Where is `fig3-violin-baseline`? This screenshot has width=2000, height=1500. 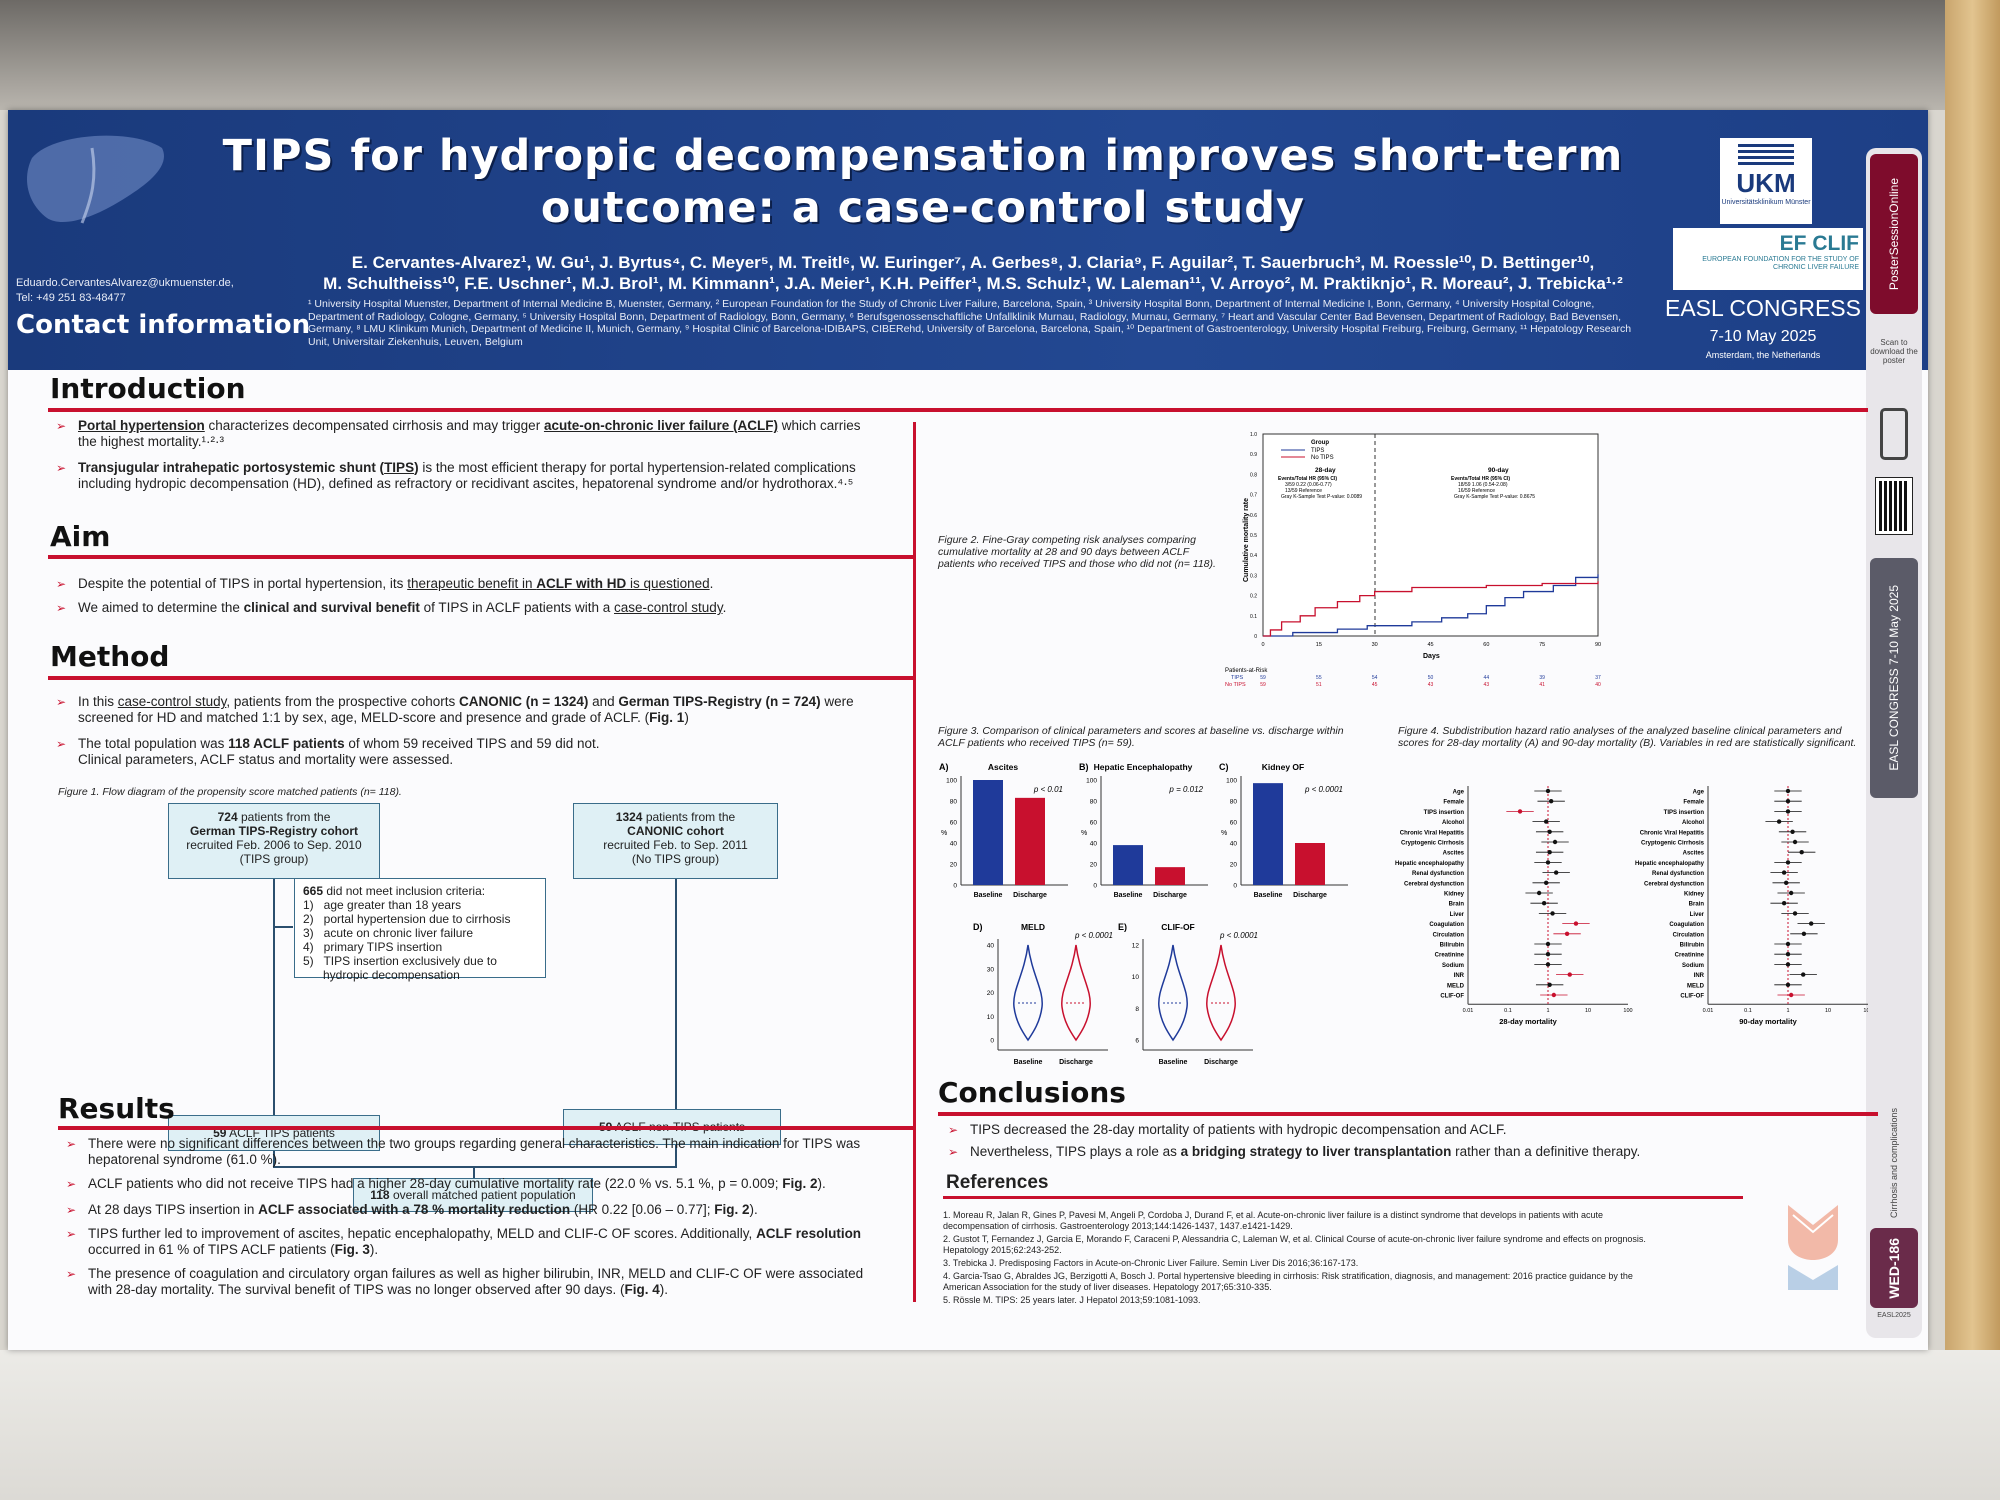
fig3-violin-baseline is located at coordinates (1028, 993).